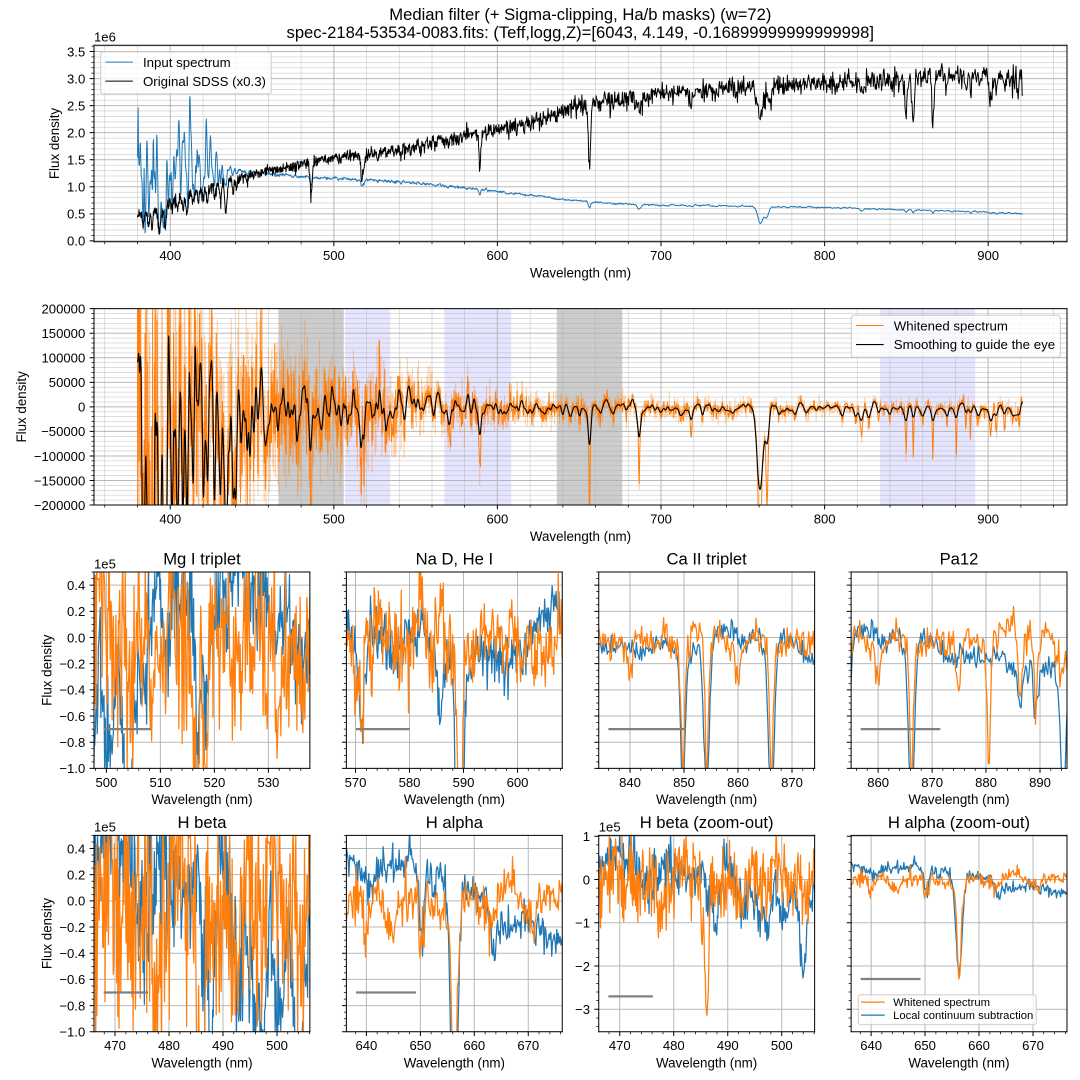 The image size is (1080, 1080). What do you see at coordinates (582, 1009) in the screenshot?
I see `svg-text: −3` at bounding box center [582, 1009].